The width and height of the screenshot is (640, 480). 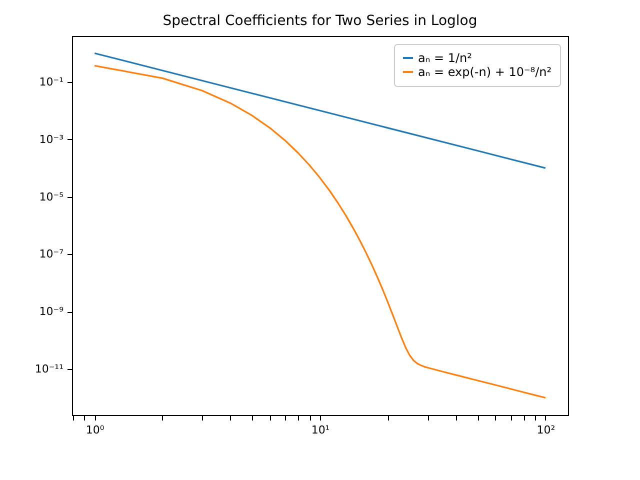 What do you see at coordinates (49, 369) in the screenshot?
I see `y-tick-label: 10⁻¹¹` at bounding box center [49, 369].